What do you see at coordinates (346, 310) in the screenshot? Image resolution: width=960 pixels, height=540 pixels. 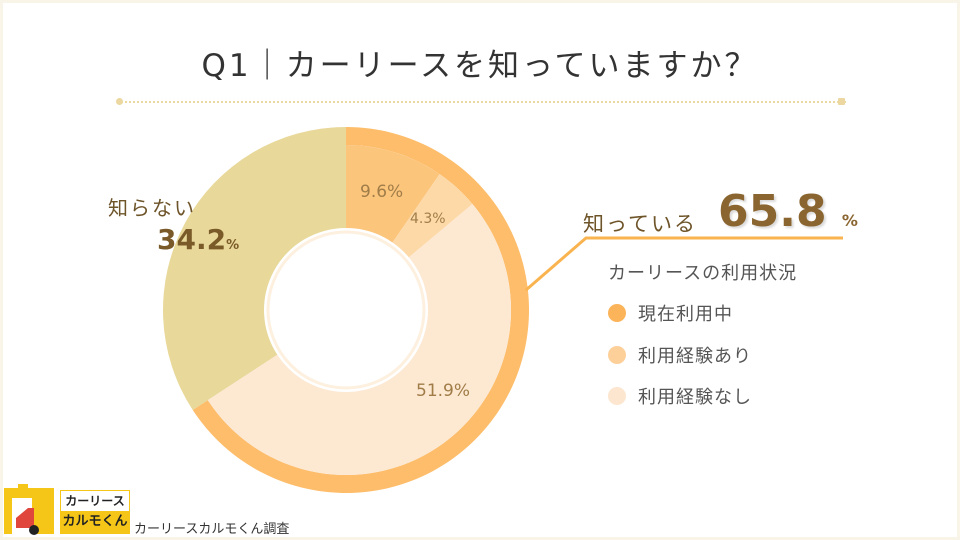 I see `donut-hole` at bounding box center [346, 310].